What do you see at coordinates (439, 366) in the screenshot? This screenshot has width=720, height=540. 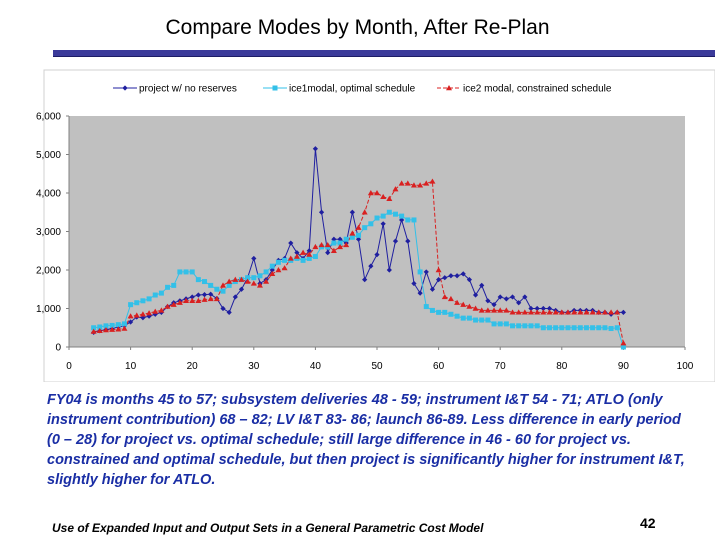 I see `x-tick-label: 60` at bounding box center [439, 366].